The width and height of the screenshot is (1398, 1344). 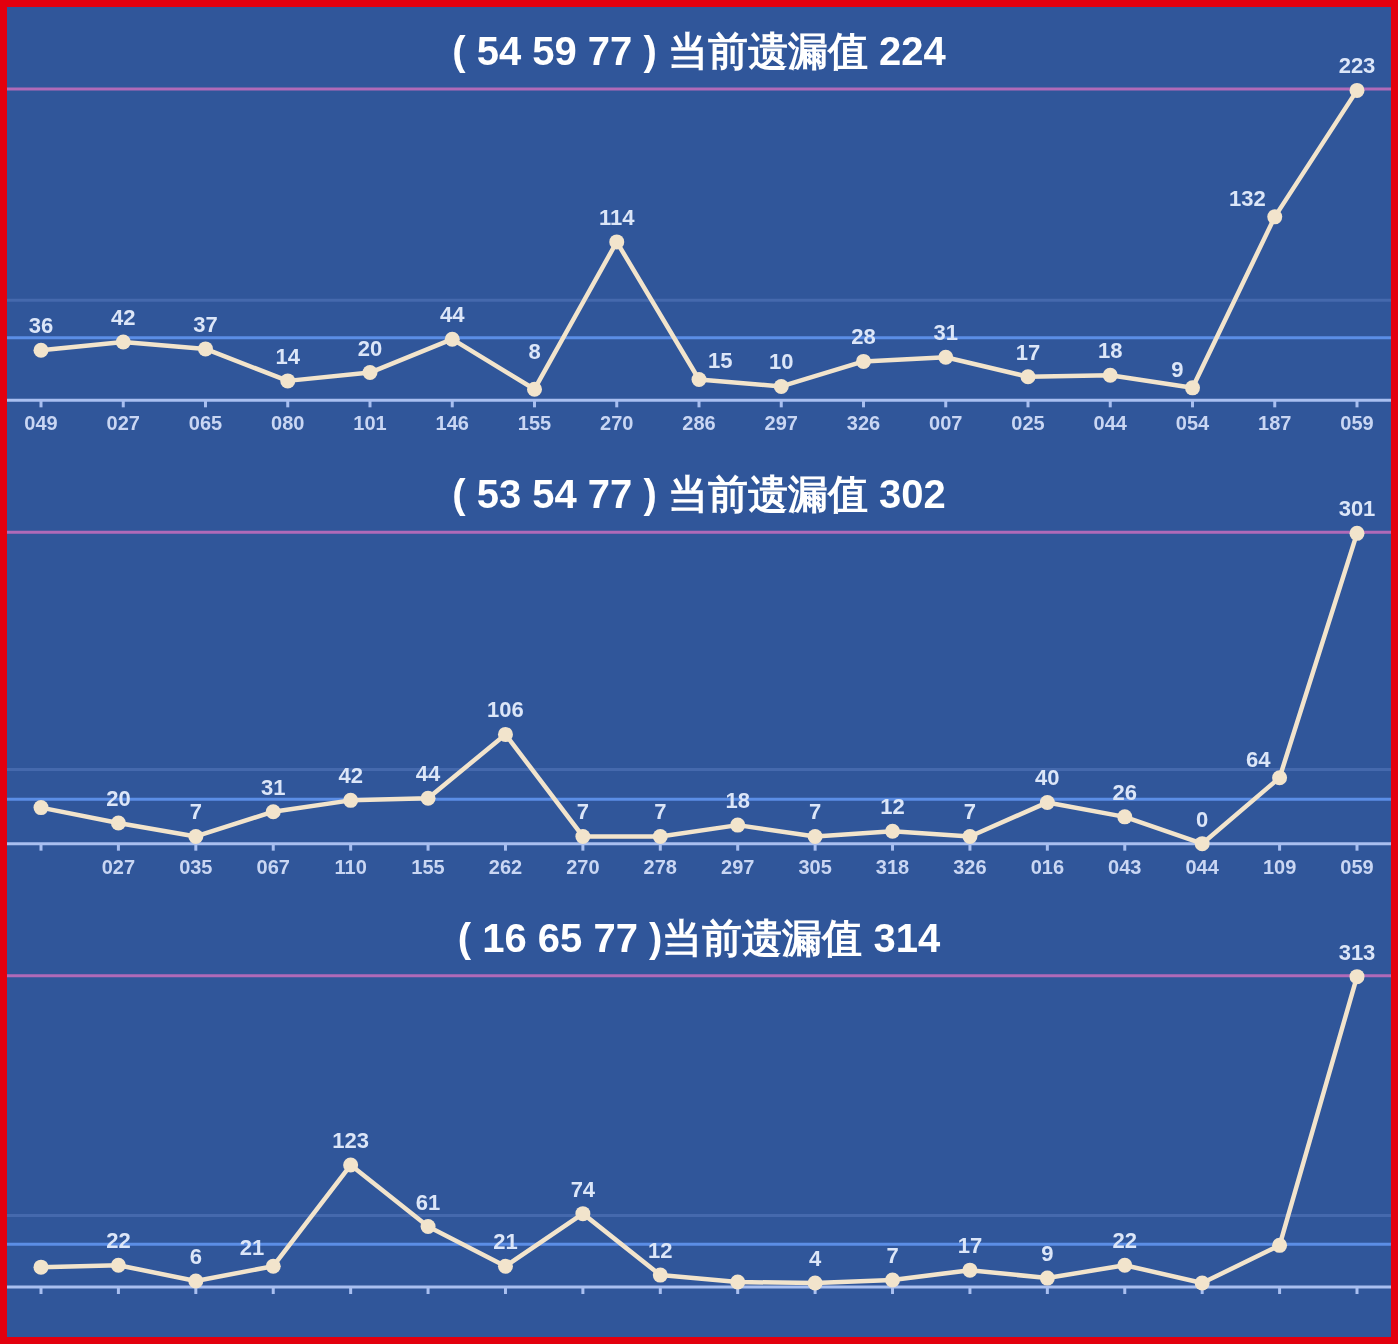 I want to click on chart-title: ( 54 59 77 ) 当前遗漏值 224, so click(x=699, y=51).